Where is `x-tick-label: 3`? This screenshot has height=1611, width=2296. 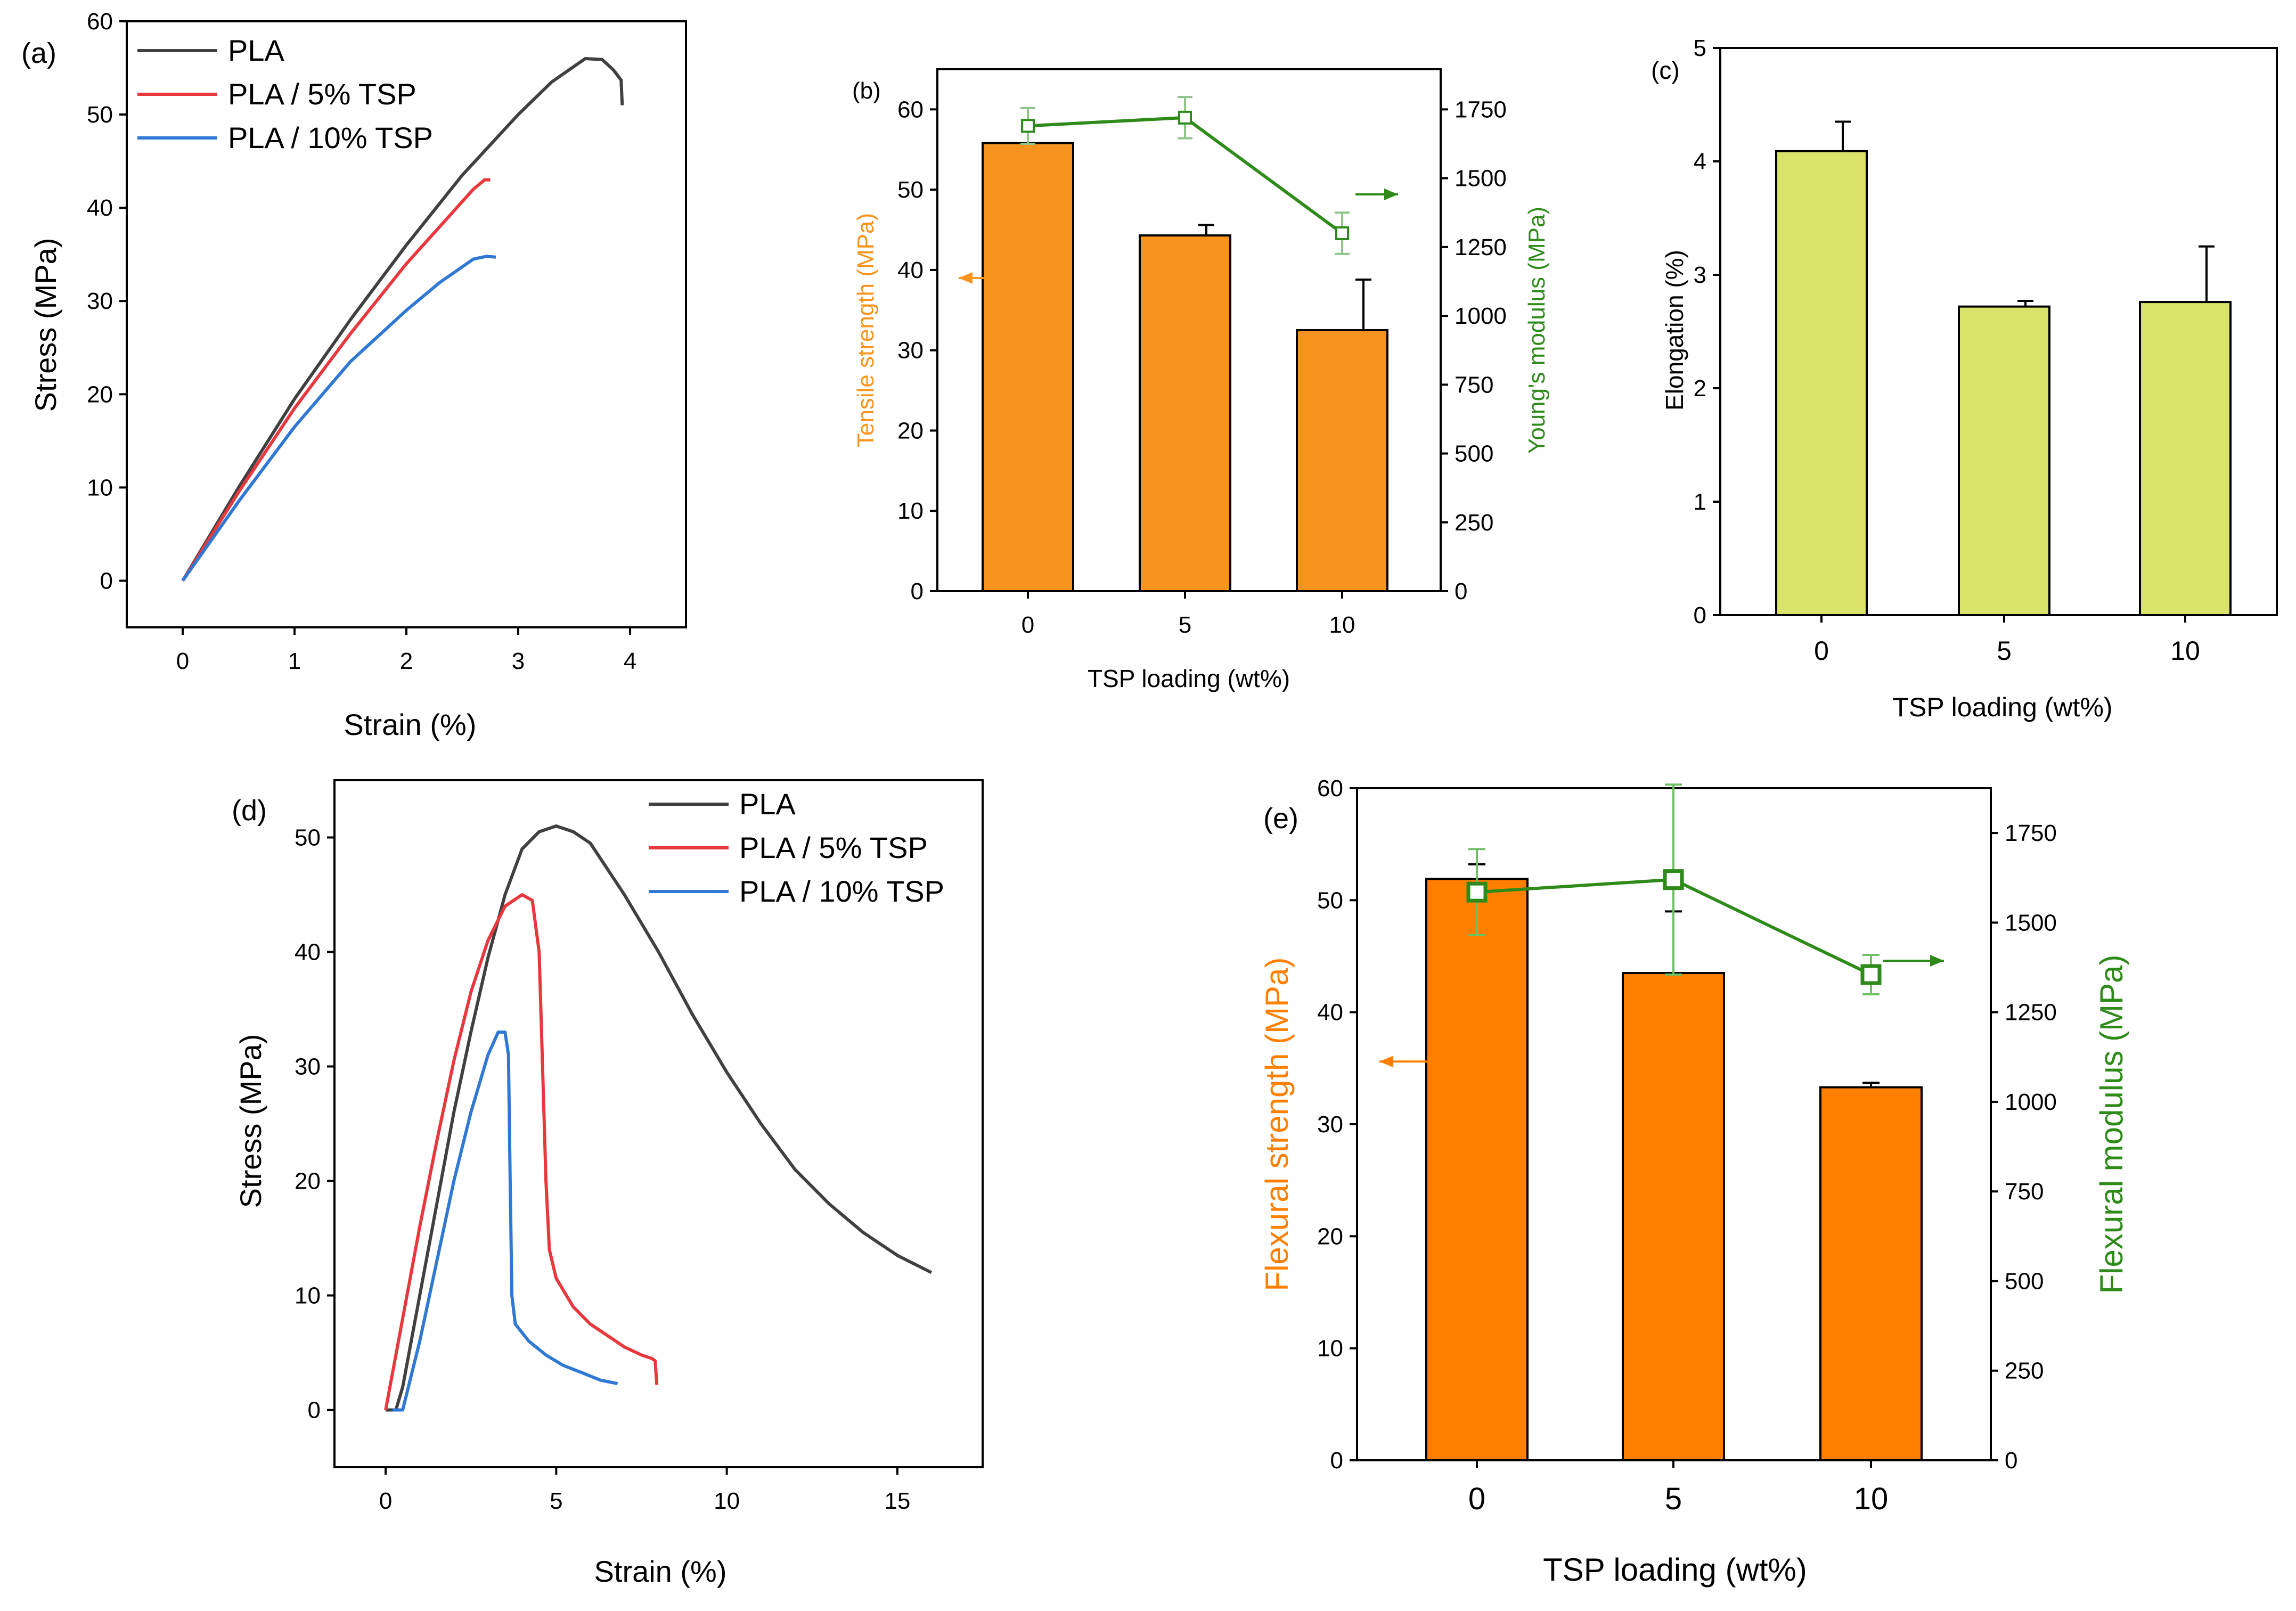 x-tick-label: 3 is located at coordinates (518, 661).